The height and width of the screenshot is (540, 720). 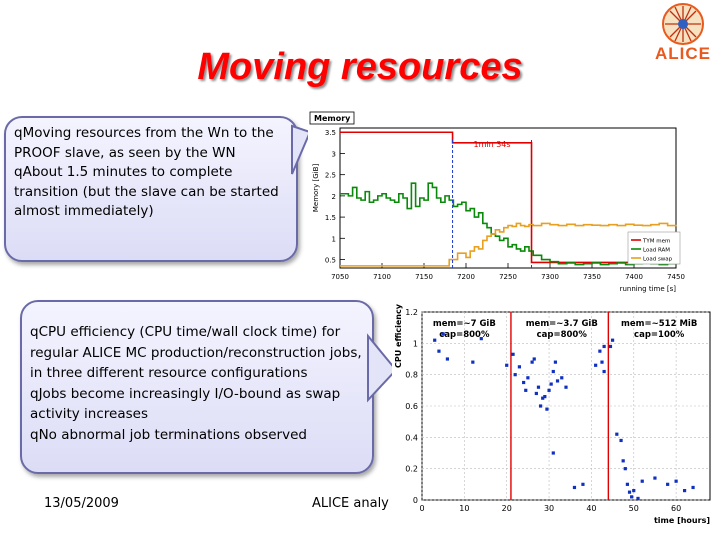 What do you see at coordinates (411, 375) in the screenshot?
I see `y-tick-label: 0.8` at bounding box center [411, 375].